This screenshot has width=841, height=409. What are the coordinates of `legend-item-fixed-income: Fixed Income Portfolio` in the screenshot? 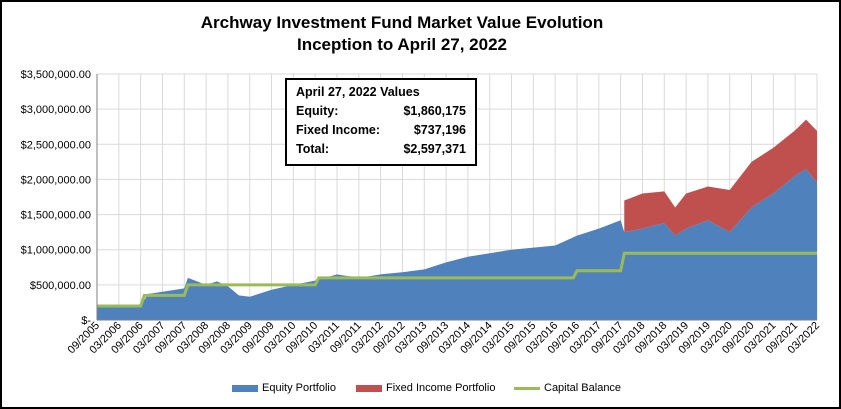 It's located at (425, 388).